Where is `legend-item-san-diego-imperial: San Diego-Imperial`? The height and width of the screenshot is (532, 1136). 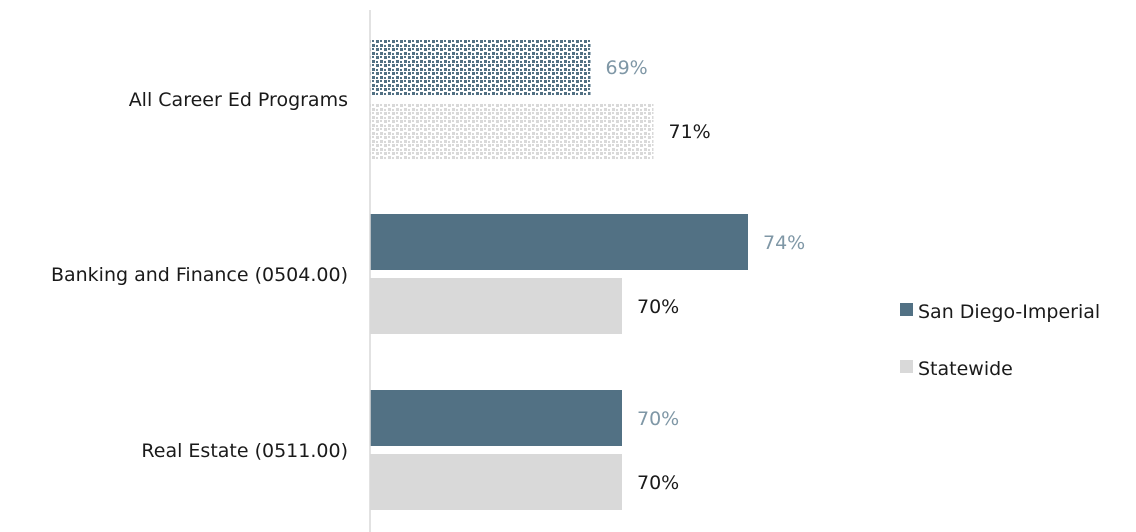
legend-item-san-diego-imperial: San Diego-Imperial is located at coordinates (1000, 312).